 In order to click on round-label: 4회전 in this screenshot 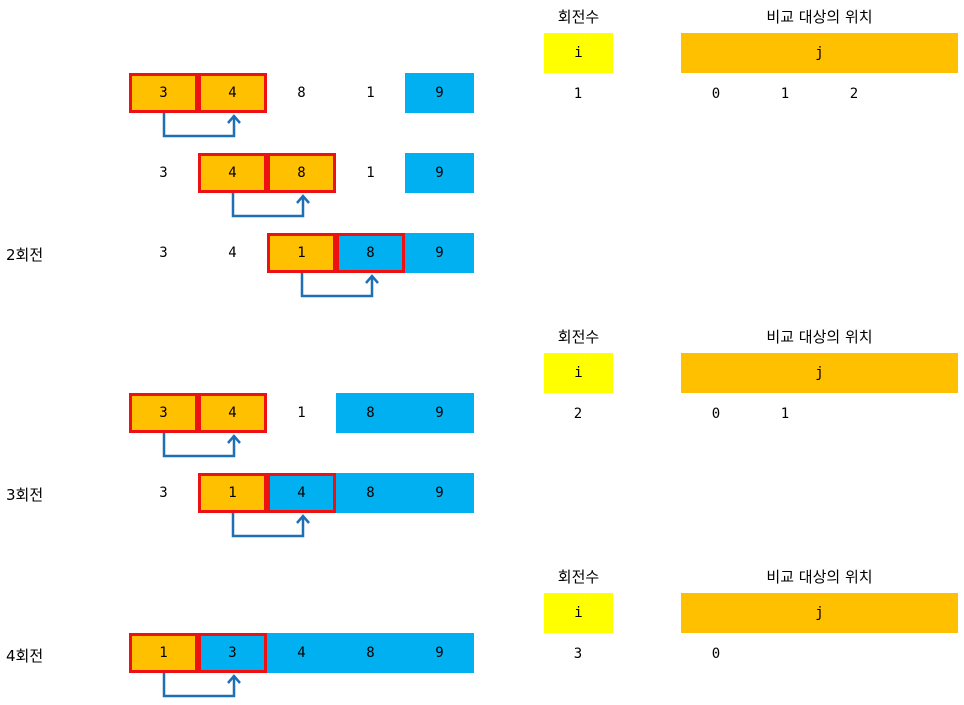, I will do `click(25, 656)`.